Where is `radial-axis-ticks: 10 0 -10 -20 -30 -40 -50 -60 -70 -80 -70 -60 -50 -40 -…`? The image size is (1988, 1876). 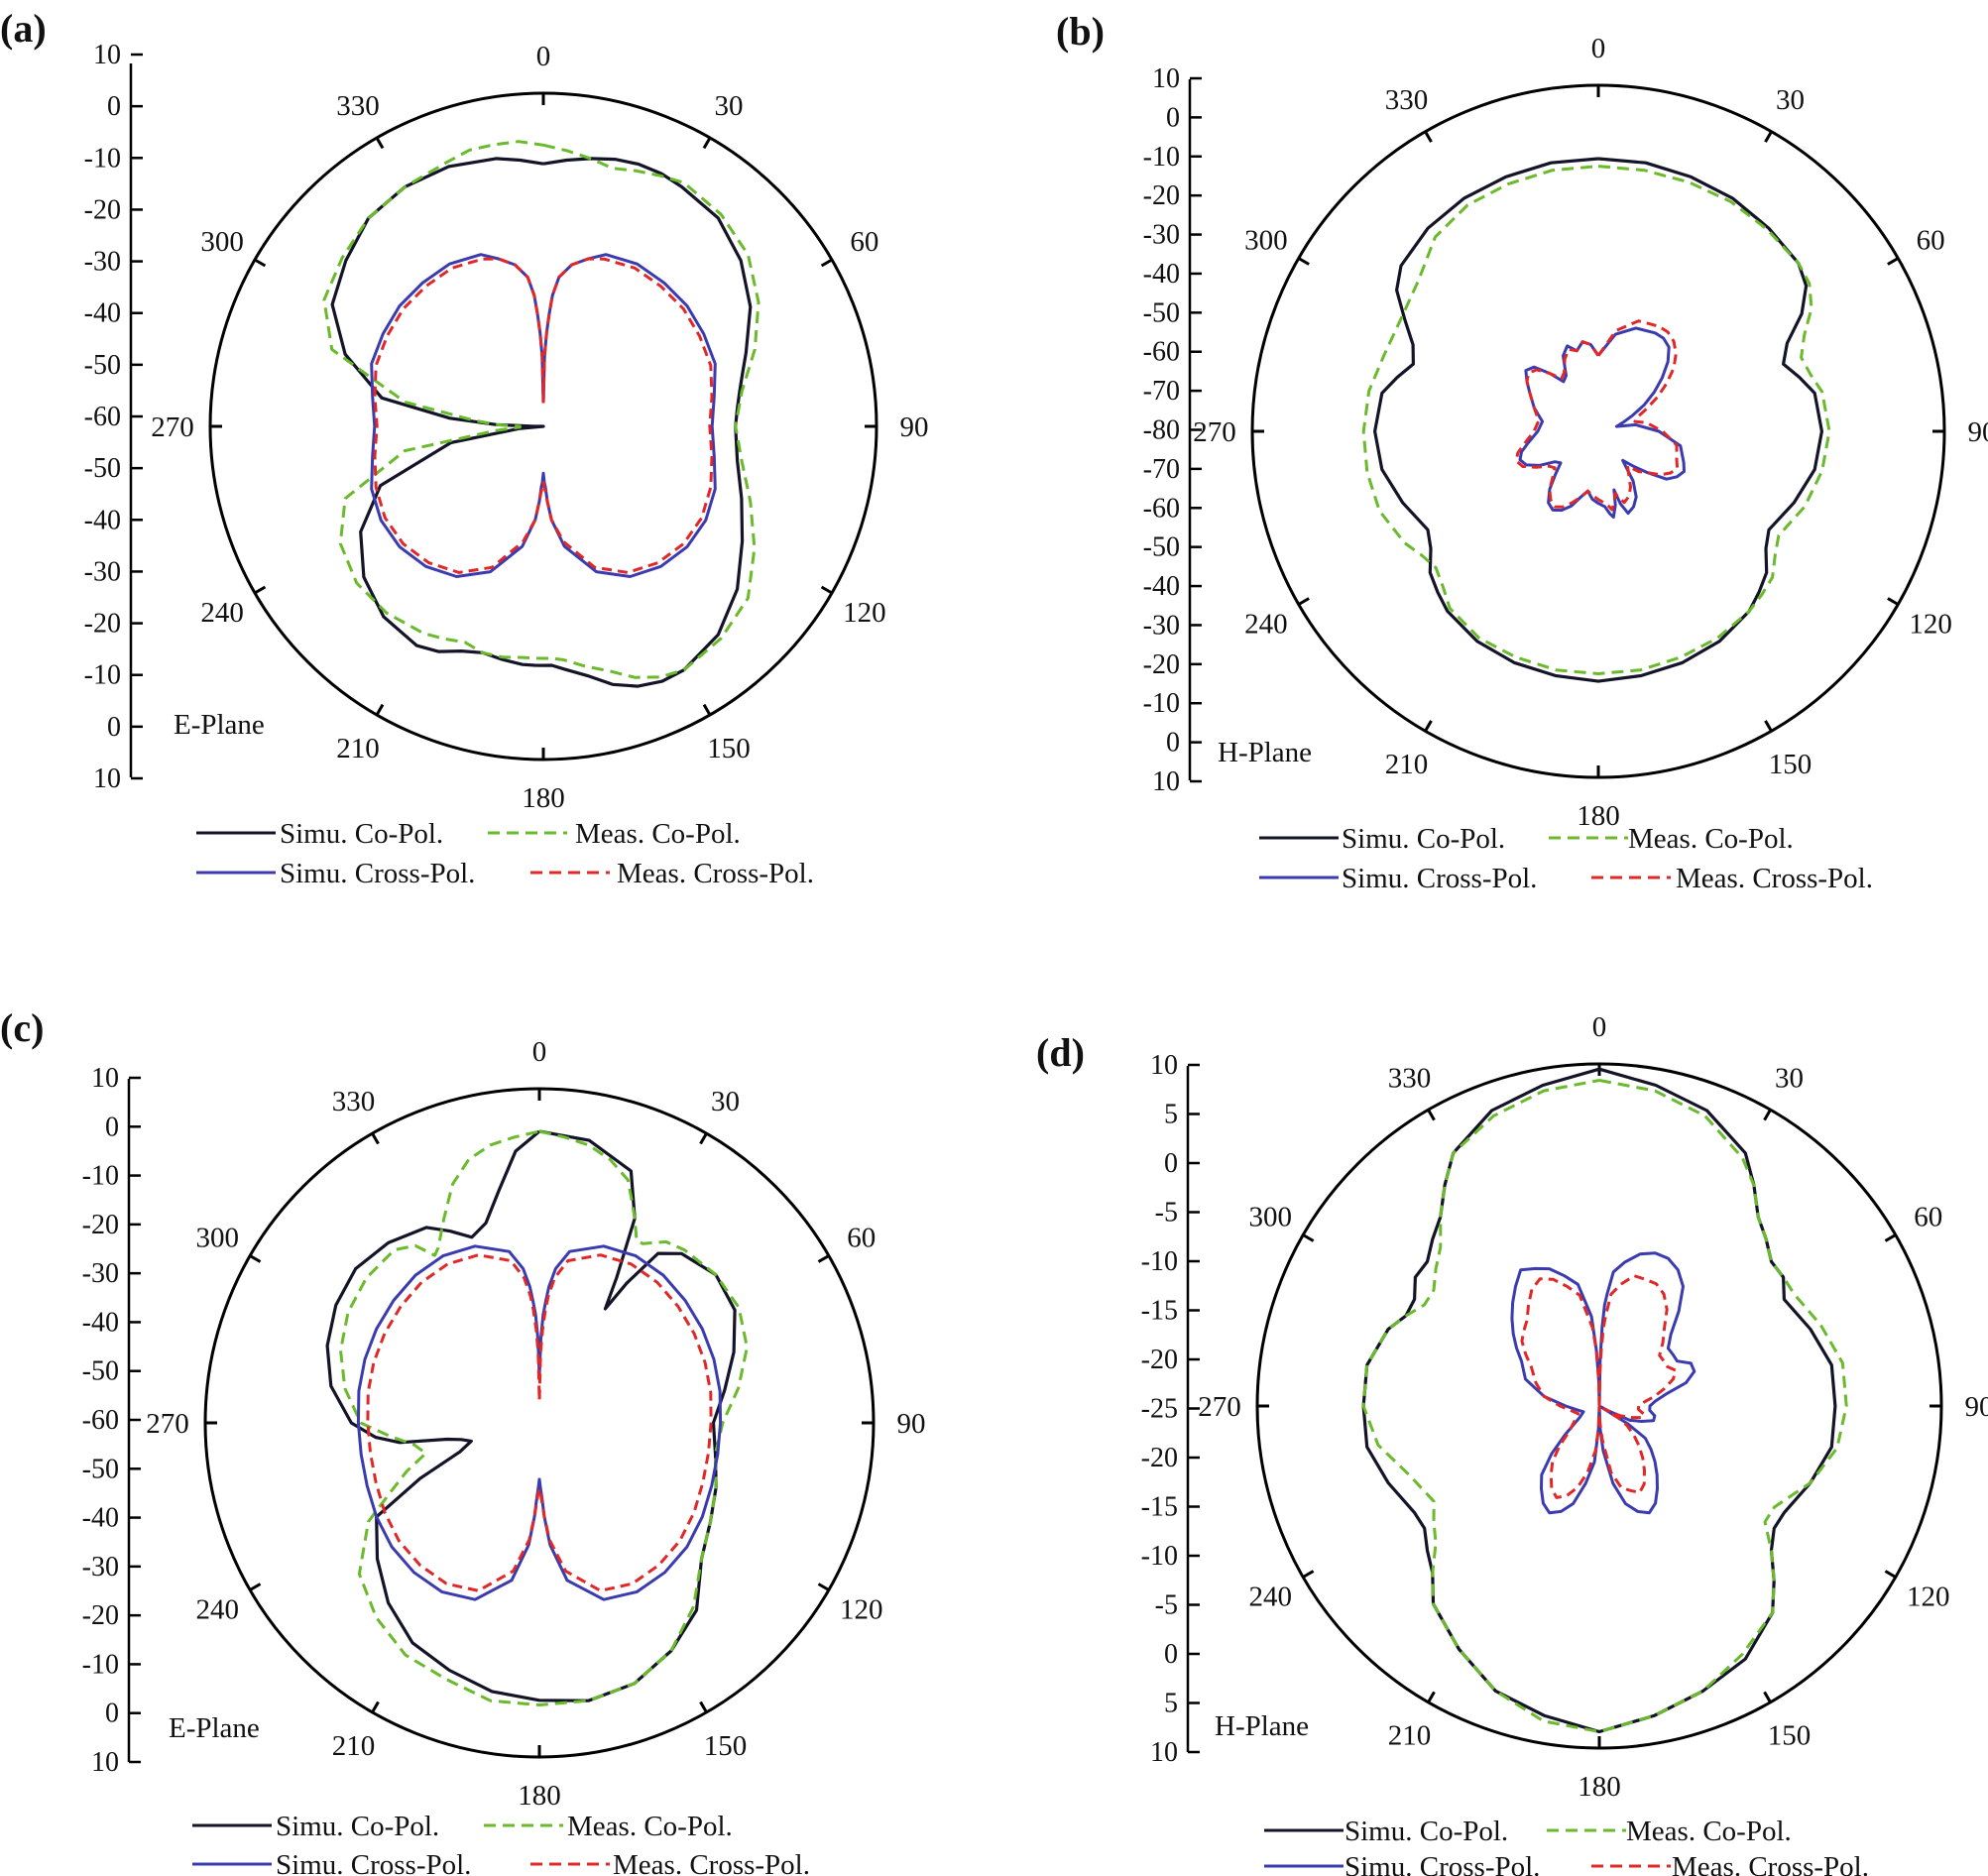 radial-axis-ticks: 10 0 -10 -20 -30 -40 -50 -60 -70 -80 -70 -60 -50 -40 -… is located at coordinates (1172, 430).